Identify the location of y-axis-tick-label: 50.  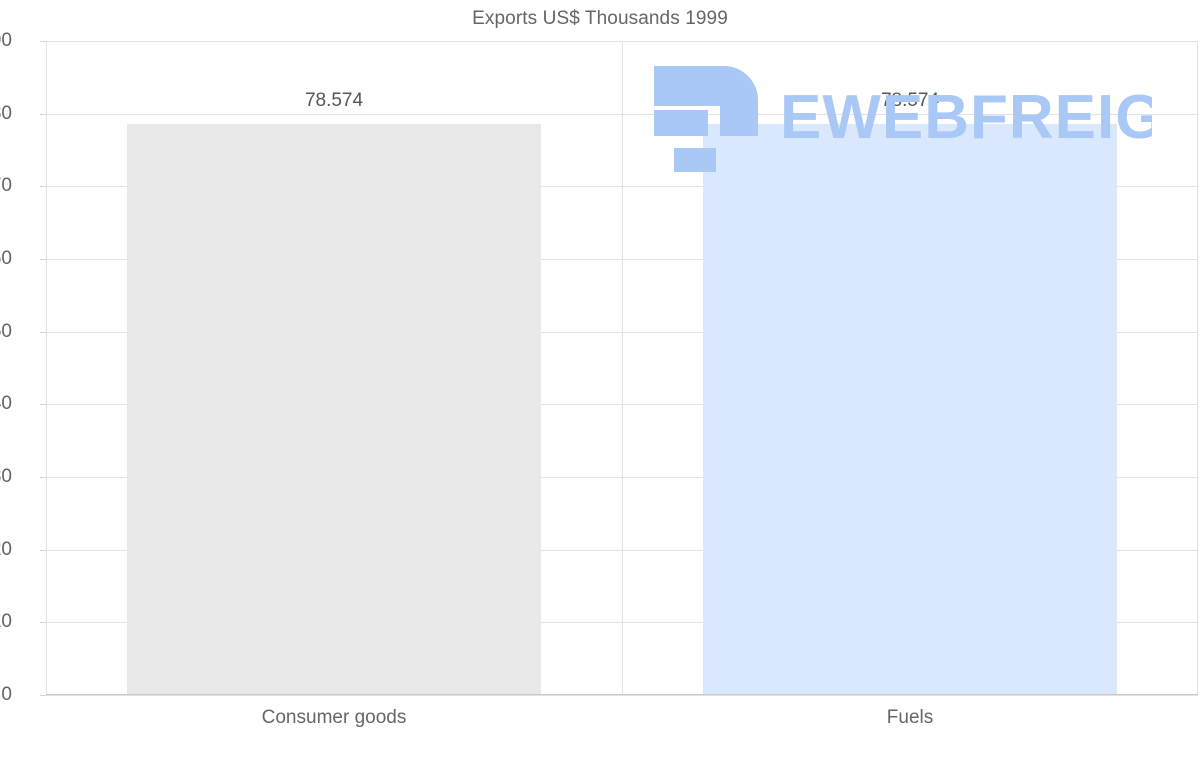
(6, 331).